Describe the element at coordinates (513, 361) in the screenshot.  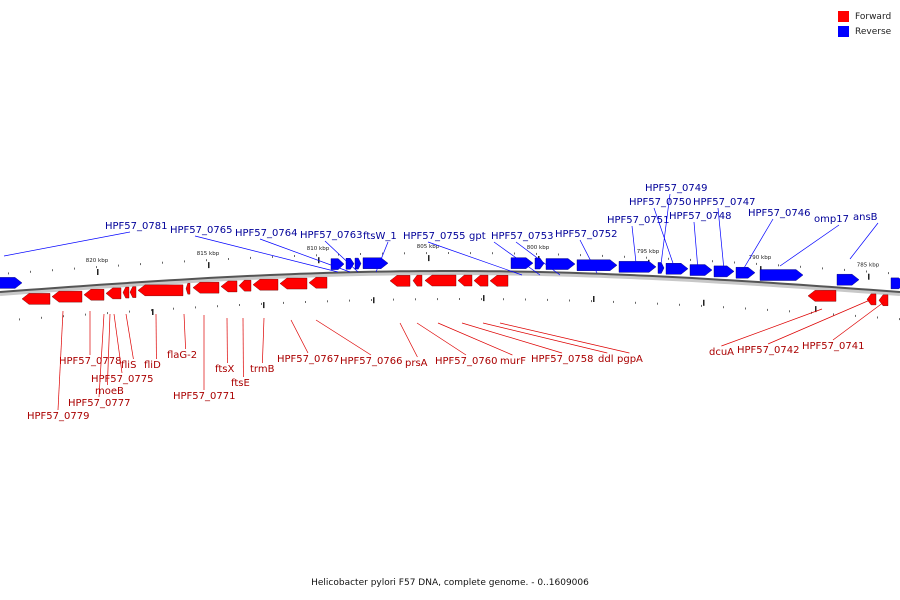
I see `gene-label-murf: murF` at that location.